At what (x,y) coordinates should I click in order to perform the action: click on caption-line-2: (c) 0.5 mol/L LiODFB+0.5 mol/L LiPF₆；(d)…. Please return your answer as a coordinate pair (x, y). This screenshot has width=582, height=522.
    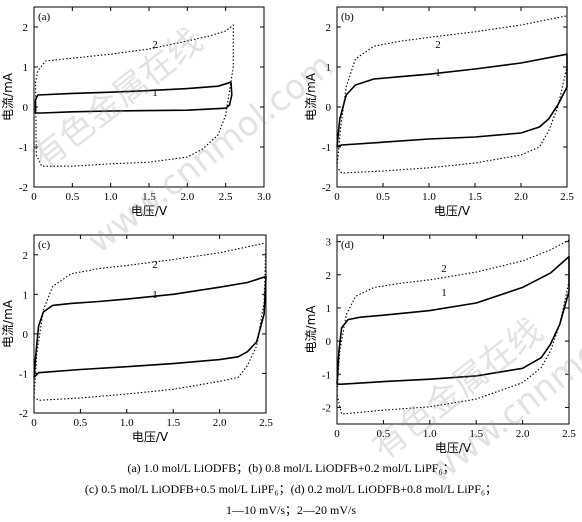
    Looking at the image, I should click on (291, 489).